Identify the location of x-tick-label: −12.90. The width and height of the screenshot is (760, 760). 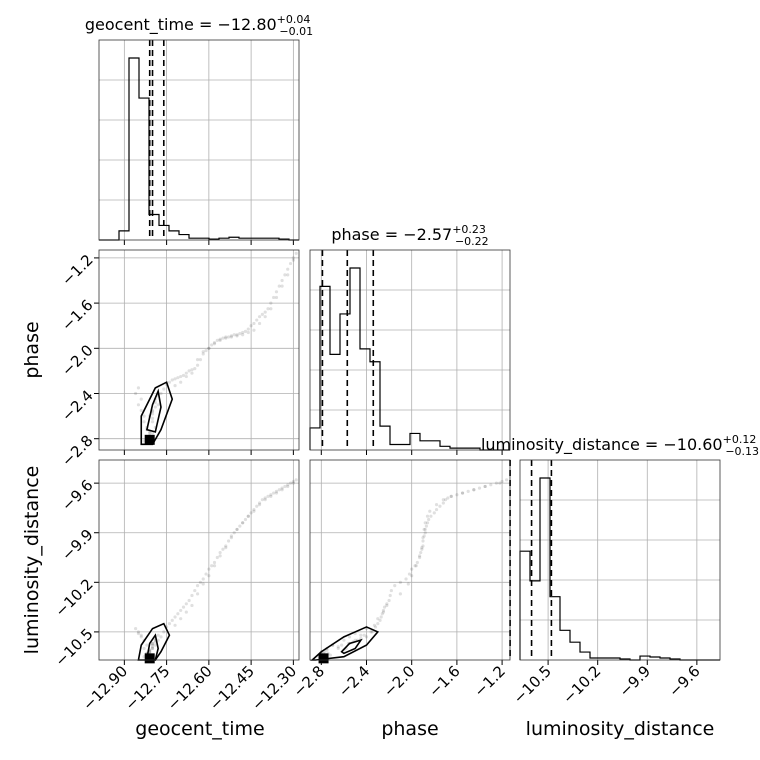
(105, 688).